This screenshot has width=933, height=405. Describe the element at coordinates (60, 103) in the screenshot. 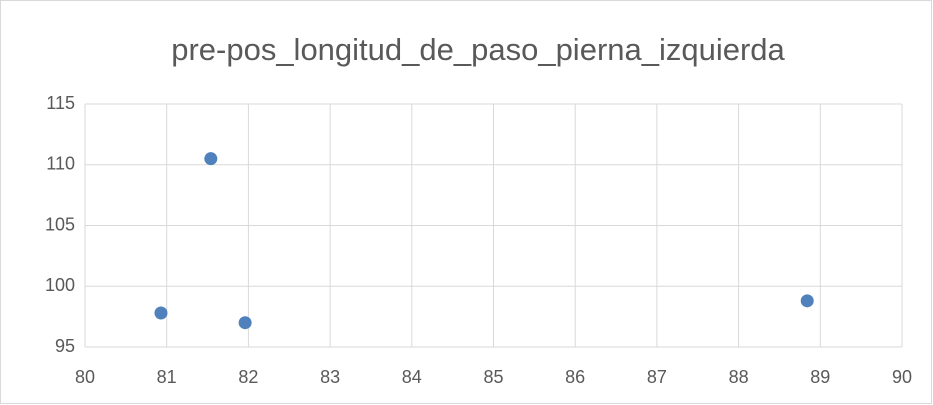

I see `y-tick-label: 115` at that location.